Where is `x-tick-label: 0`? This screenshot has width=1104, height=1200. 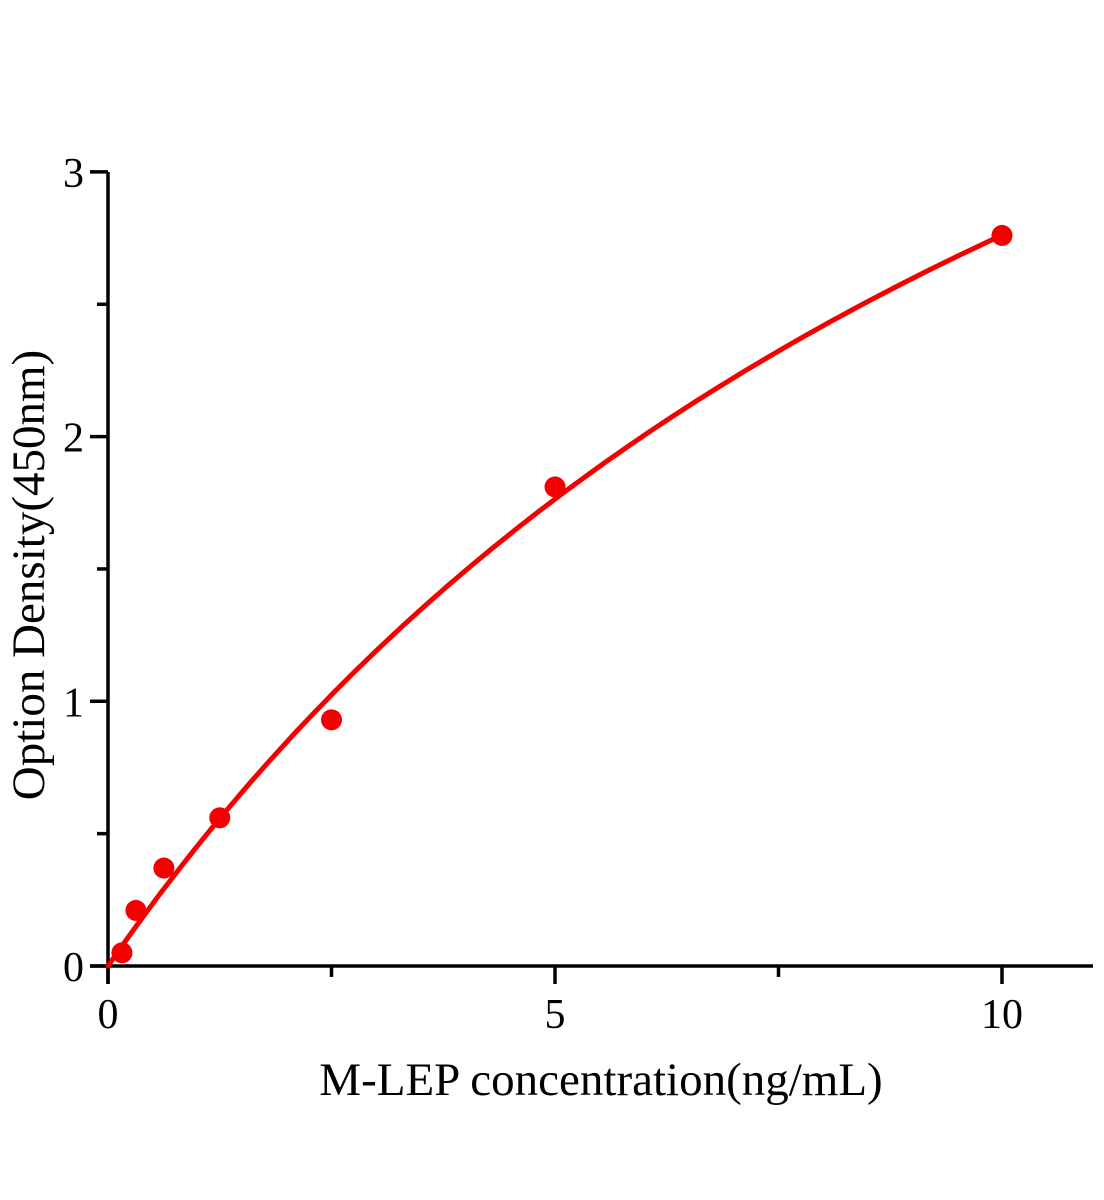
x-tick-label: 0 is located at coordinates (108, 1015).